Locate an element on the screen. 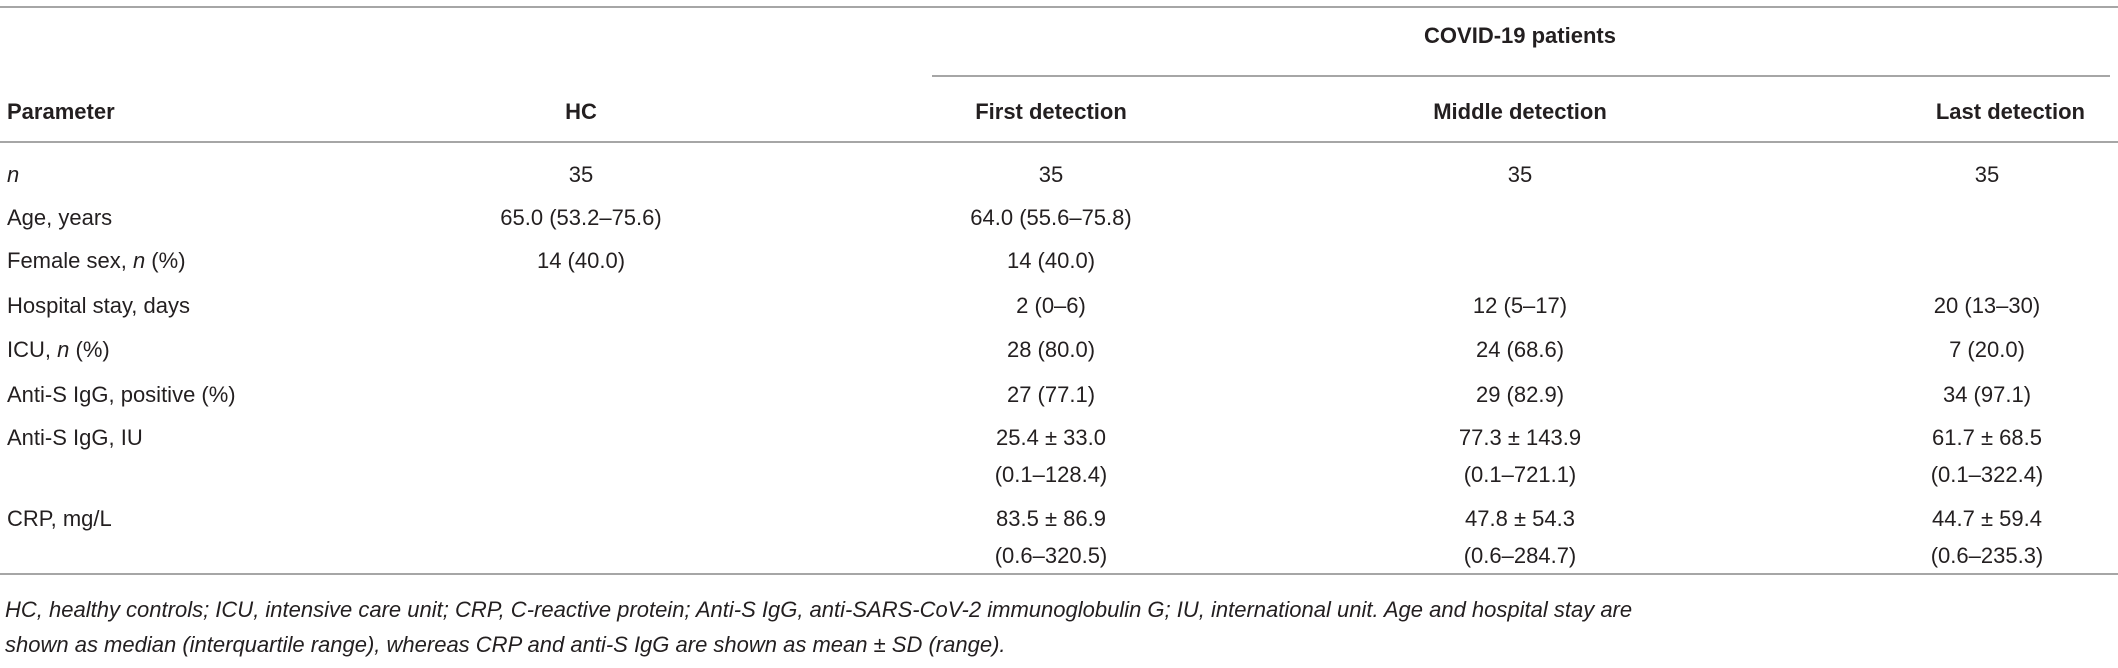 The height and width of the screenshot is (668, 2118). column-header: First detection is located at coordinates (1051, 111).